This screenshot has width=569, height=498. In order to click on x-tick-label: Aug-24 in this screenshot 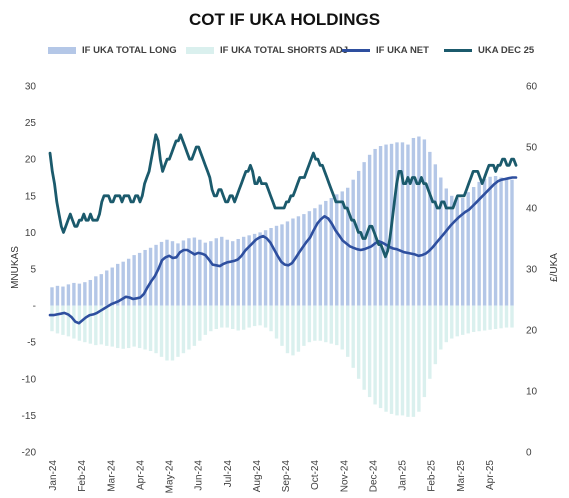, I will do `click(257, 476)`.